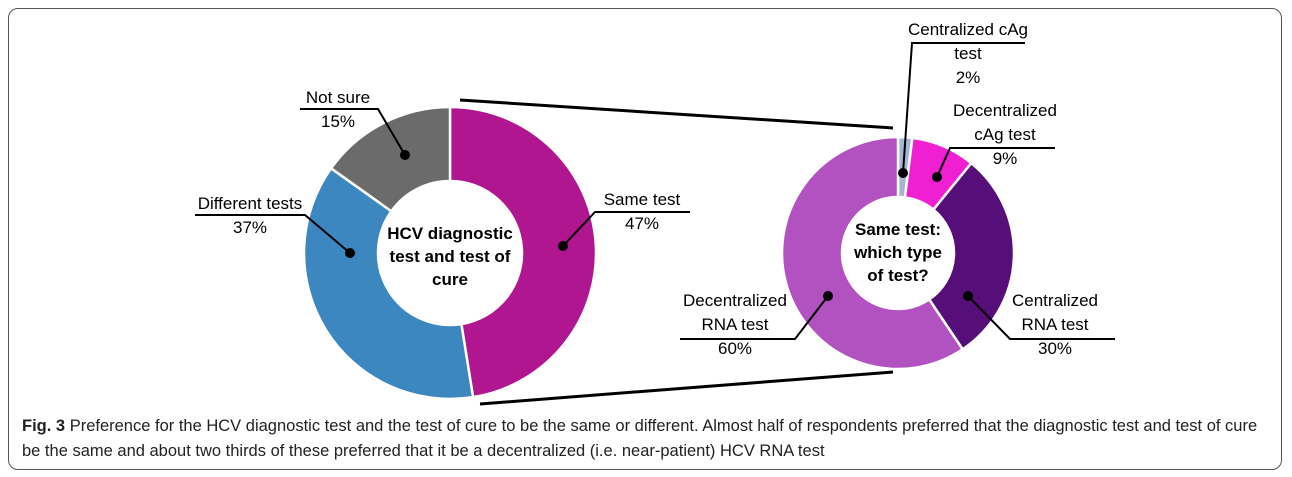 The image size is (1292, 477). Describe the element at coordinates (250, 227) in the screenshot. I see `value-label: 37%` at that location.